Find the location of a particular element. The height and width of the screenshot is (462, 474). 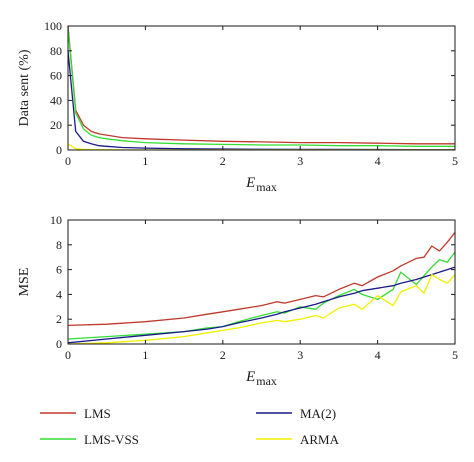

y-axis-label: MSE is located at coordinates (24, 282).